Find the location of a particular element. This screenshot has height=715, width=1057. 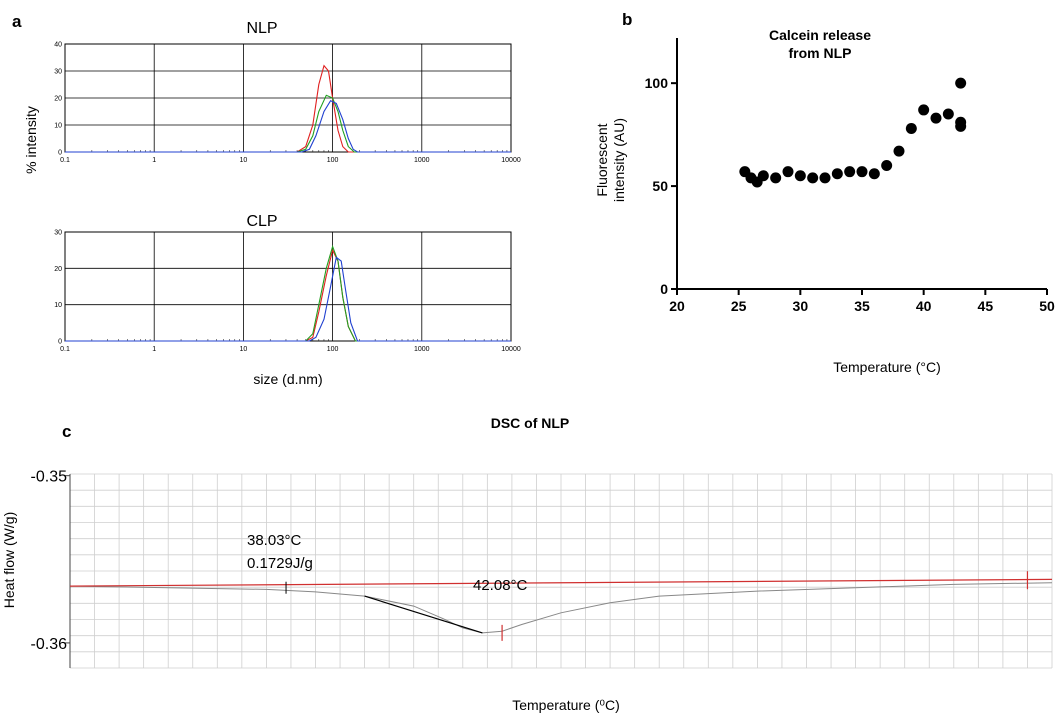

clp-ytick-label: 0 is located at coordinates (60, 342).